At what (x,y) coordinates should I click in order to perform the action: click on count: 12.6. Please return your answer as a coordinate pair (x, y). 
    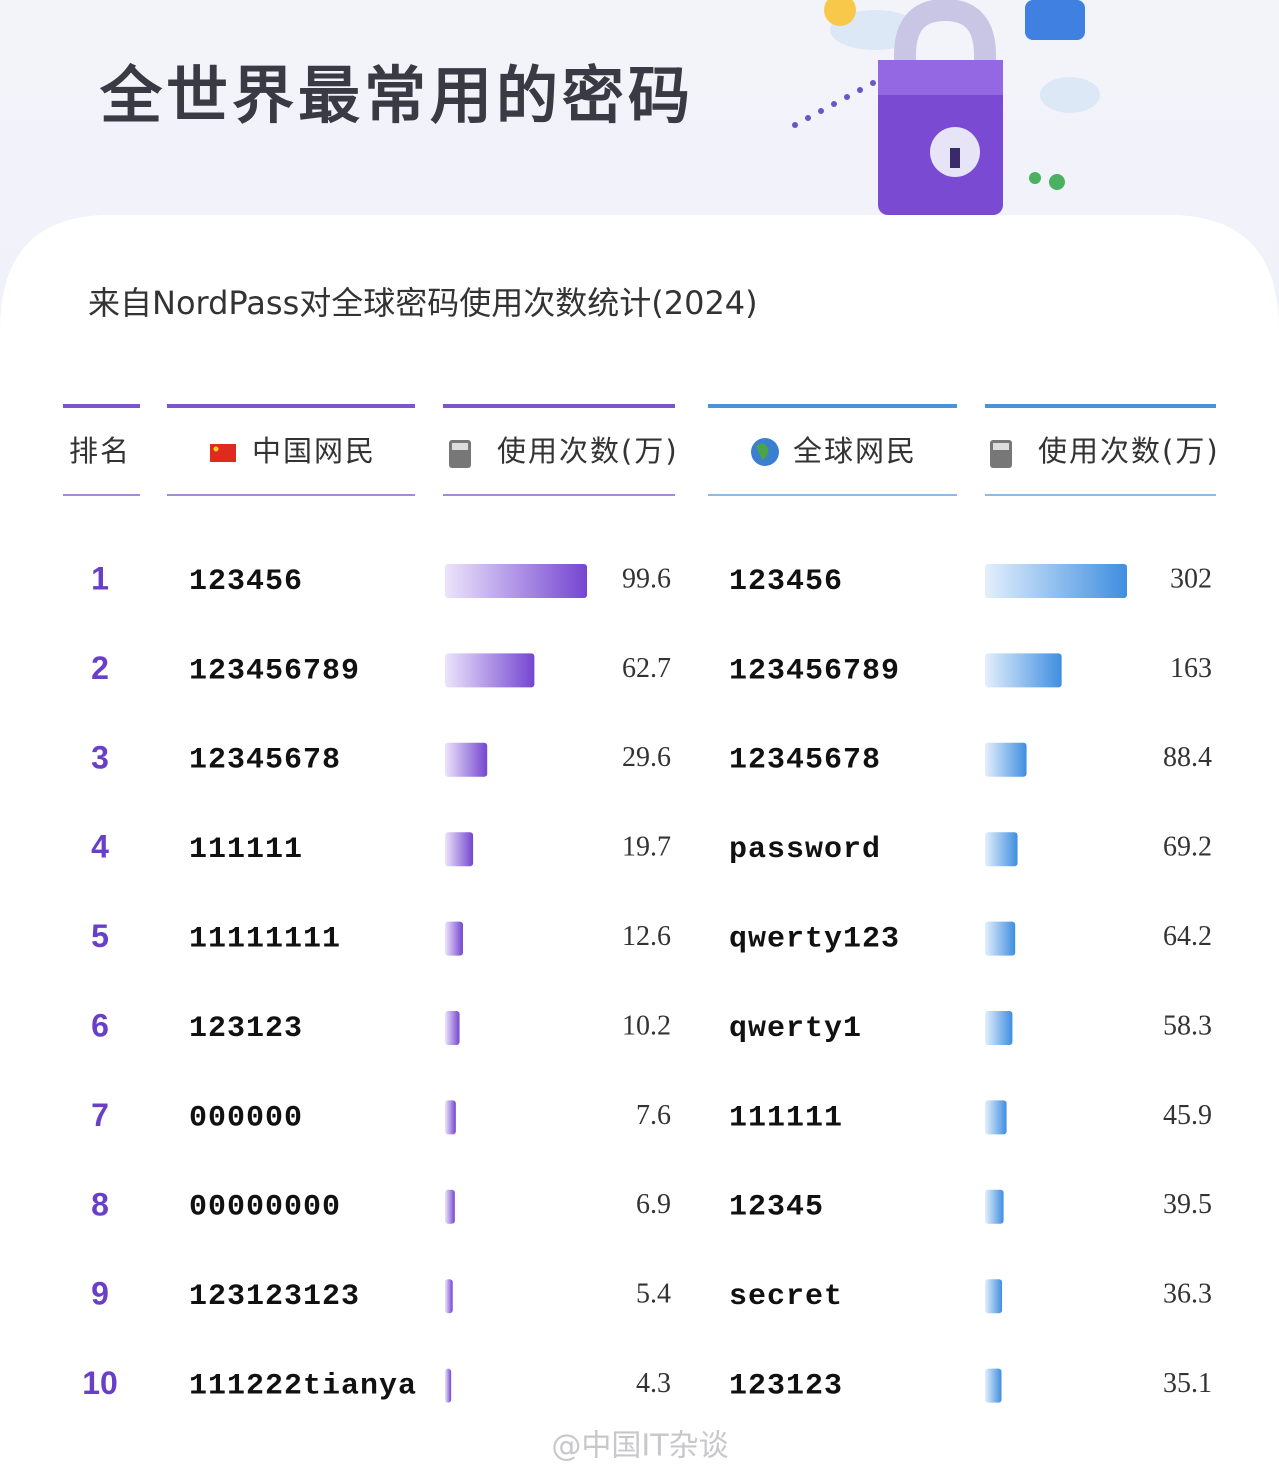
    Looking at the image, I should click on (646, 936).